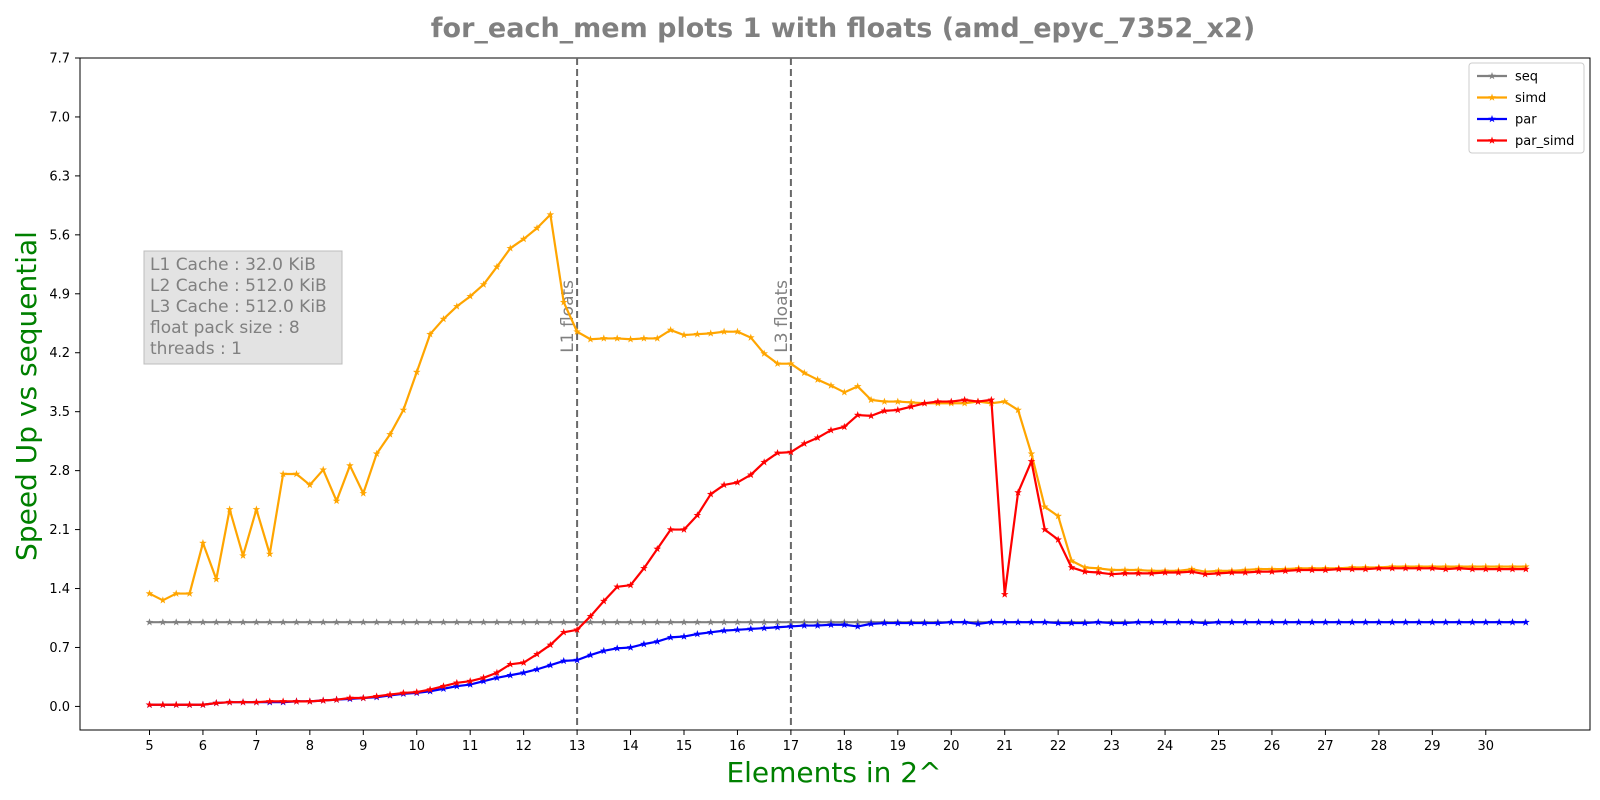 The height and width of the screenshot is (800, 1600). What do you see at coordinates (59, 59) in the screenshot?
I see `y-tick-label: 7.7` at bounding box center [59, 59].